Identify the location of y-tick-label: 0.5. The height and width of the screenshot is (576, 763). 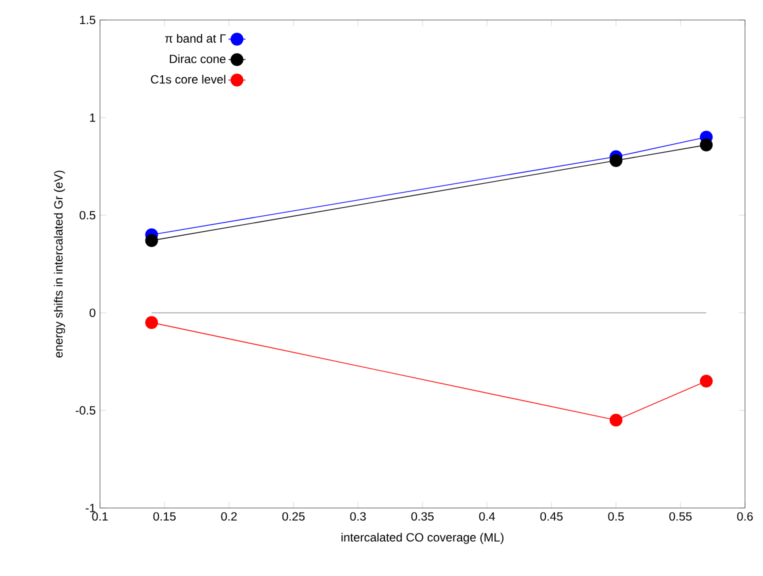
(88, 215).